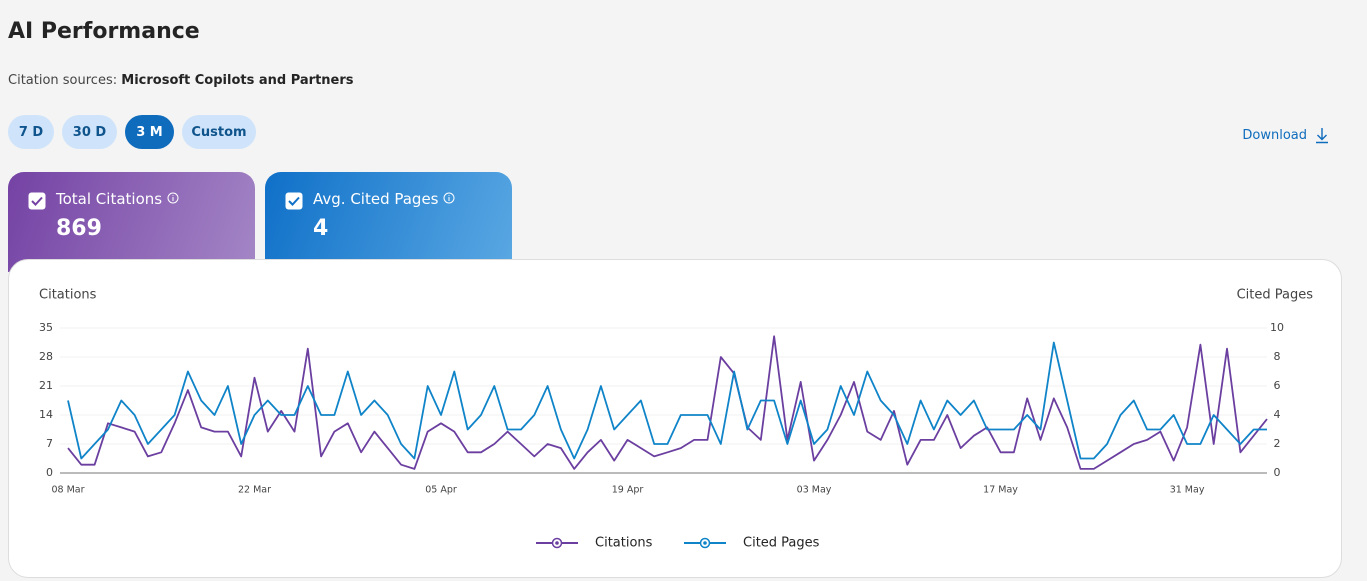 This screenshot has height=581, width=1367. I want to click on download-icon, so click(1322, 136).